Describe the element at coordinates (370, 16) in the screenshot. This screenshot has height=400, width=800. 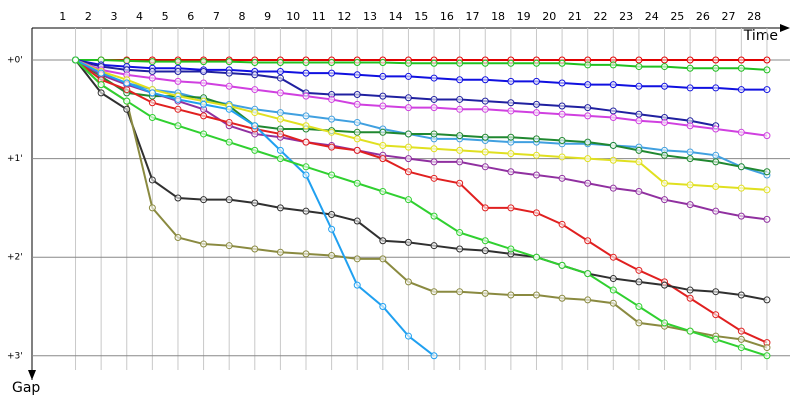
I see `x-tick-label: 13` at that location.